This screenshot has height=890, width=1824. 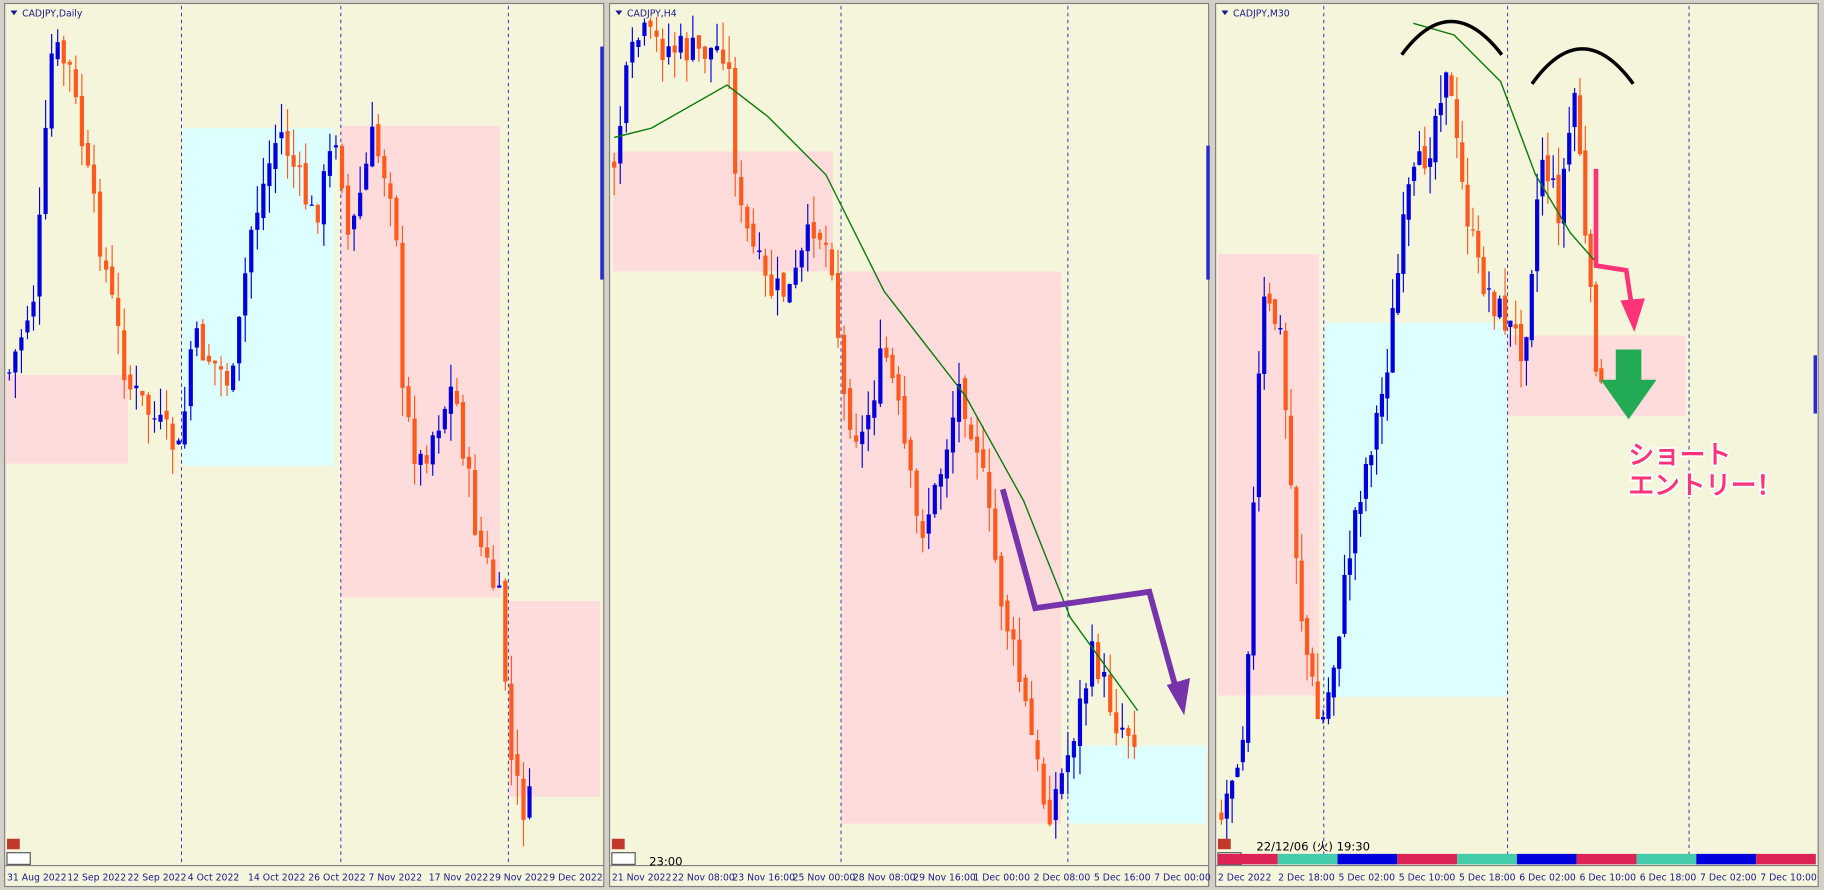 I want to click on x-axis-label: 31 Aug 2022, so click(x=37, y=878).